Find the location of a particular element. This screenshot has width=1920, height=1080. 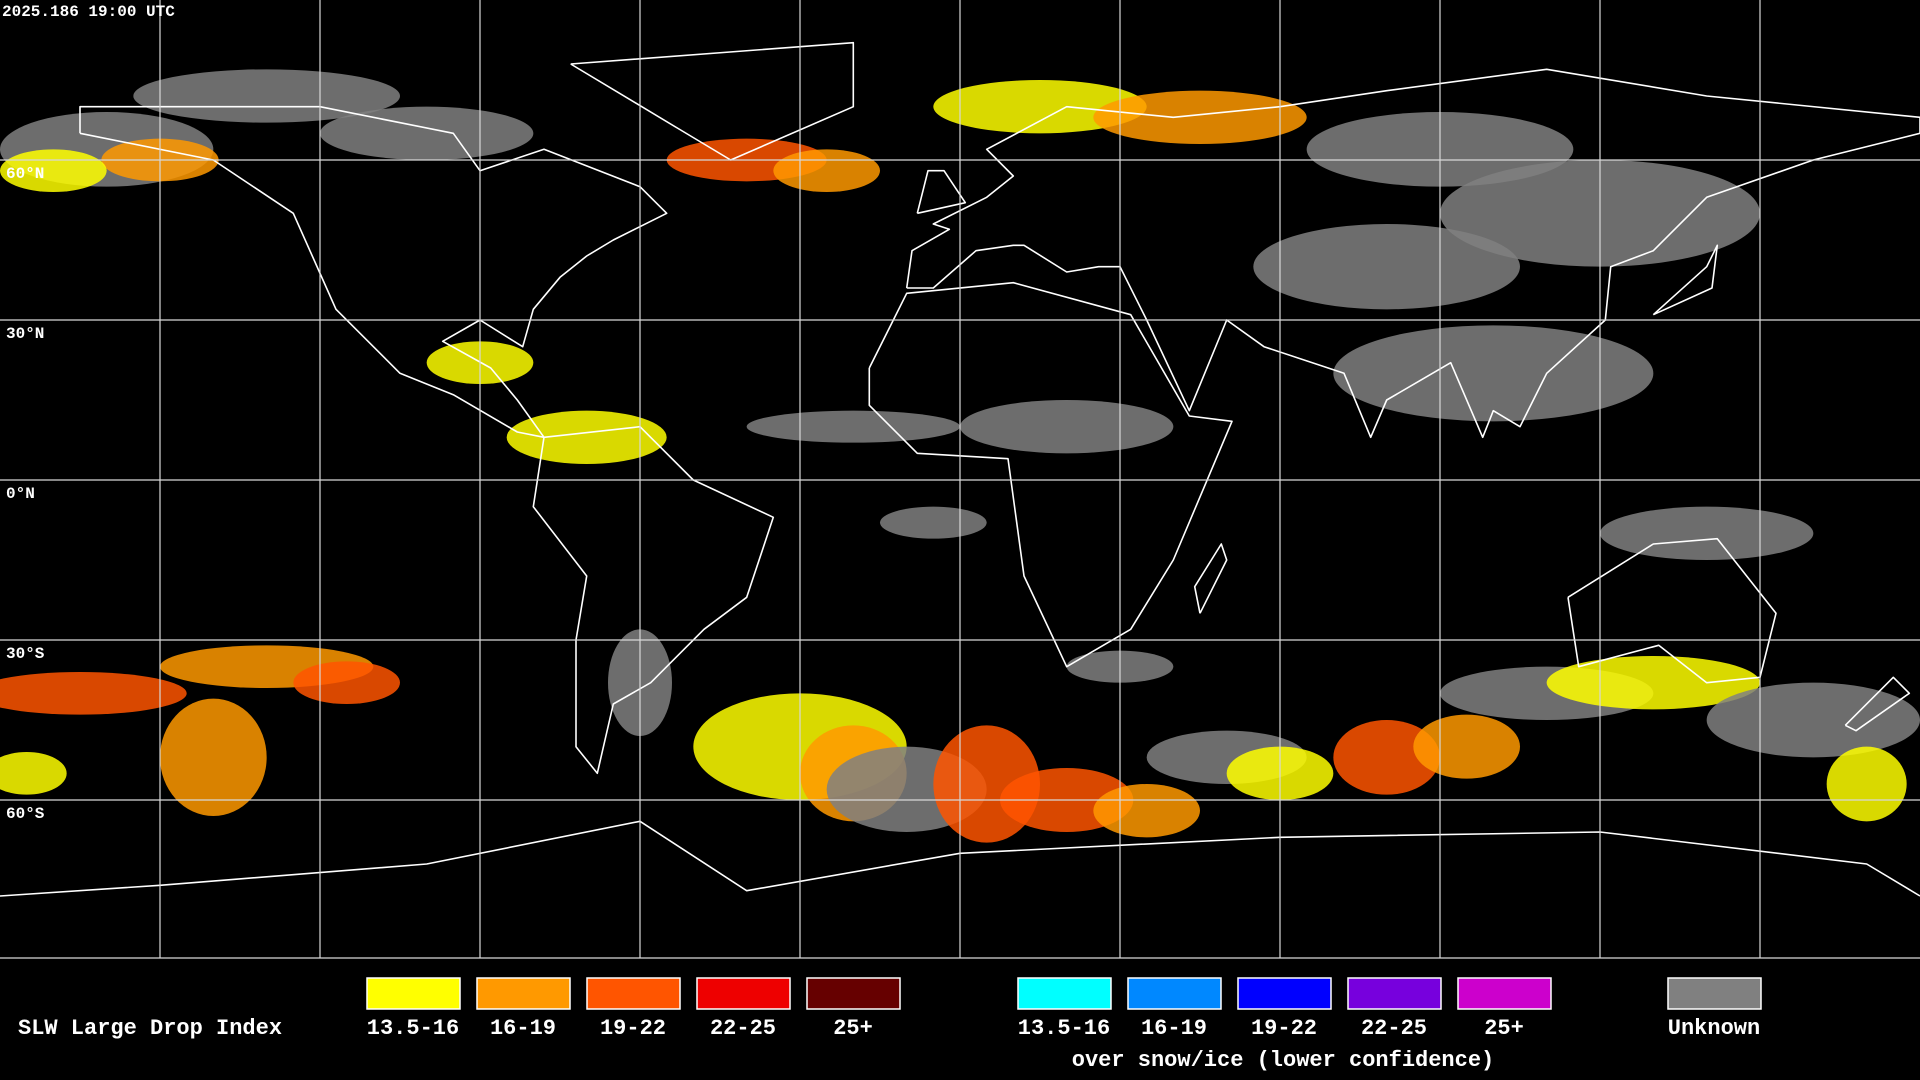

timestamp: 2025.186 19:00 UTC is located at coordinates (88, 12).